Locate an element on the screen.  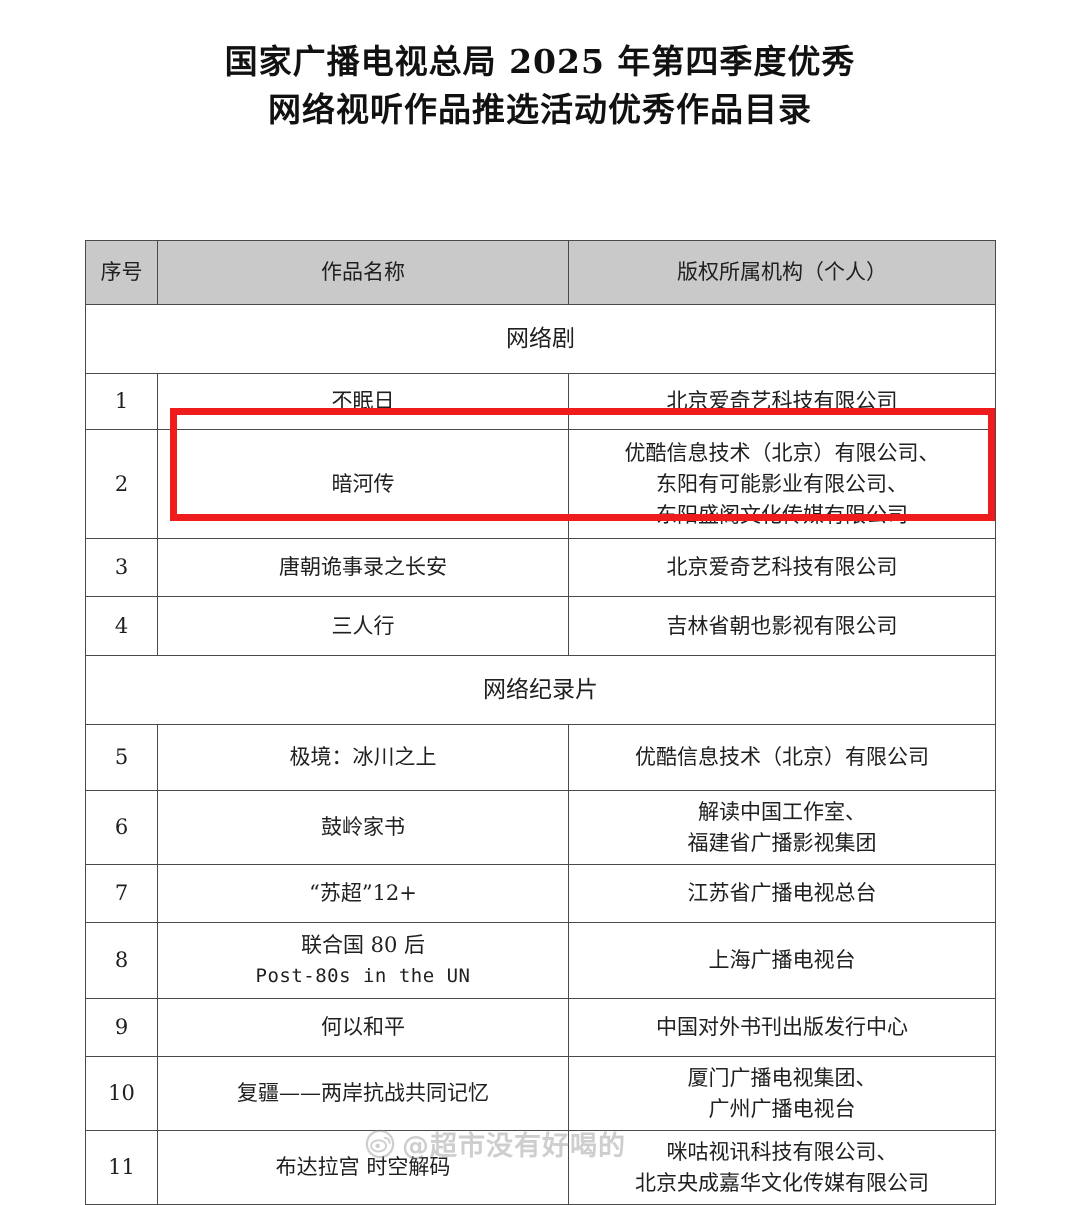
table-row: 4 三人行 吉林省朝也影视有限公司 is located at coordinates (540, 626).